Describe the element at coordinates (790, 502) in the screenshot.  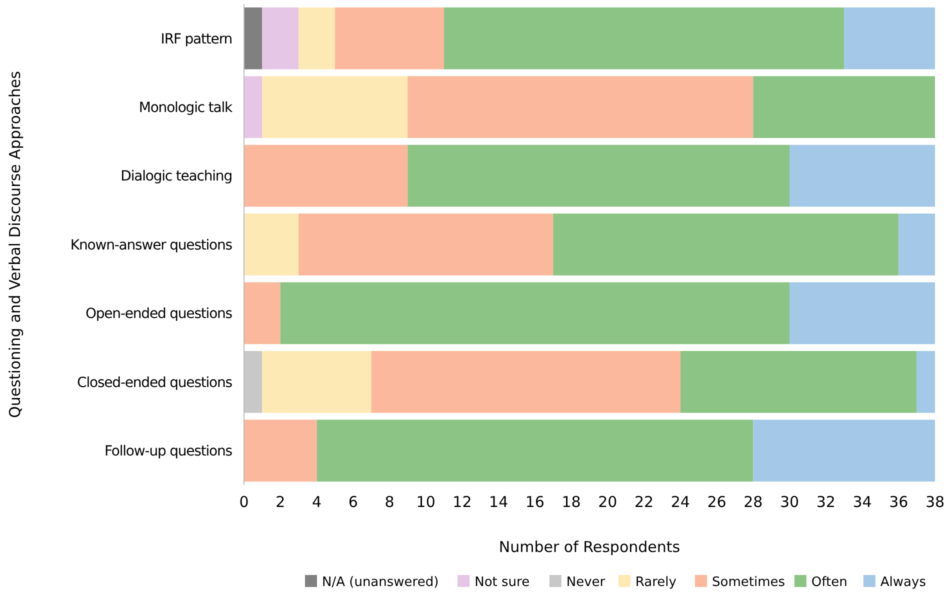
I see `x-tick-label: 30` at that location.